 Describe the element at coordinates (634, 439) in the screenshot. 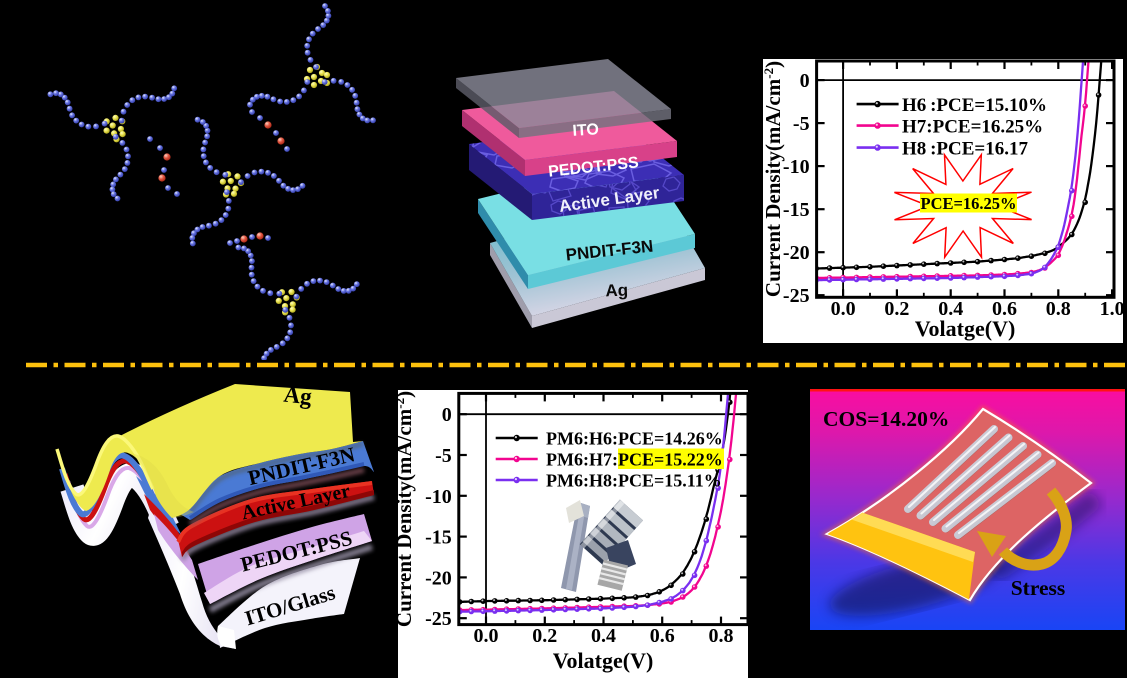

I see `svg-text: PM6:H6:PCE=14.26%` at that location.